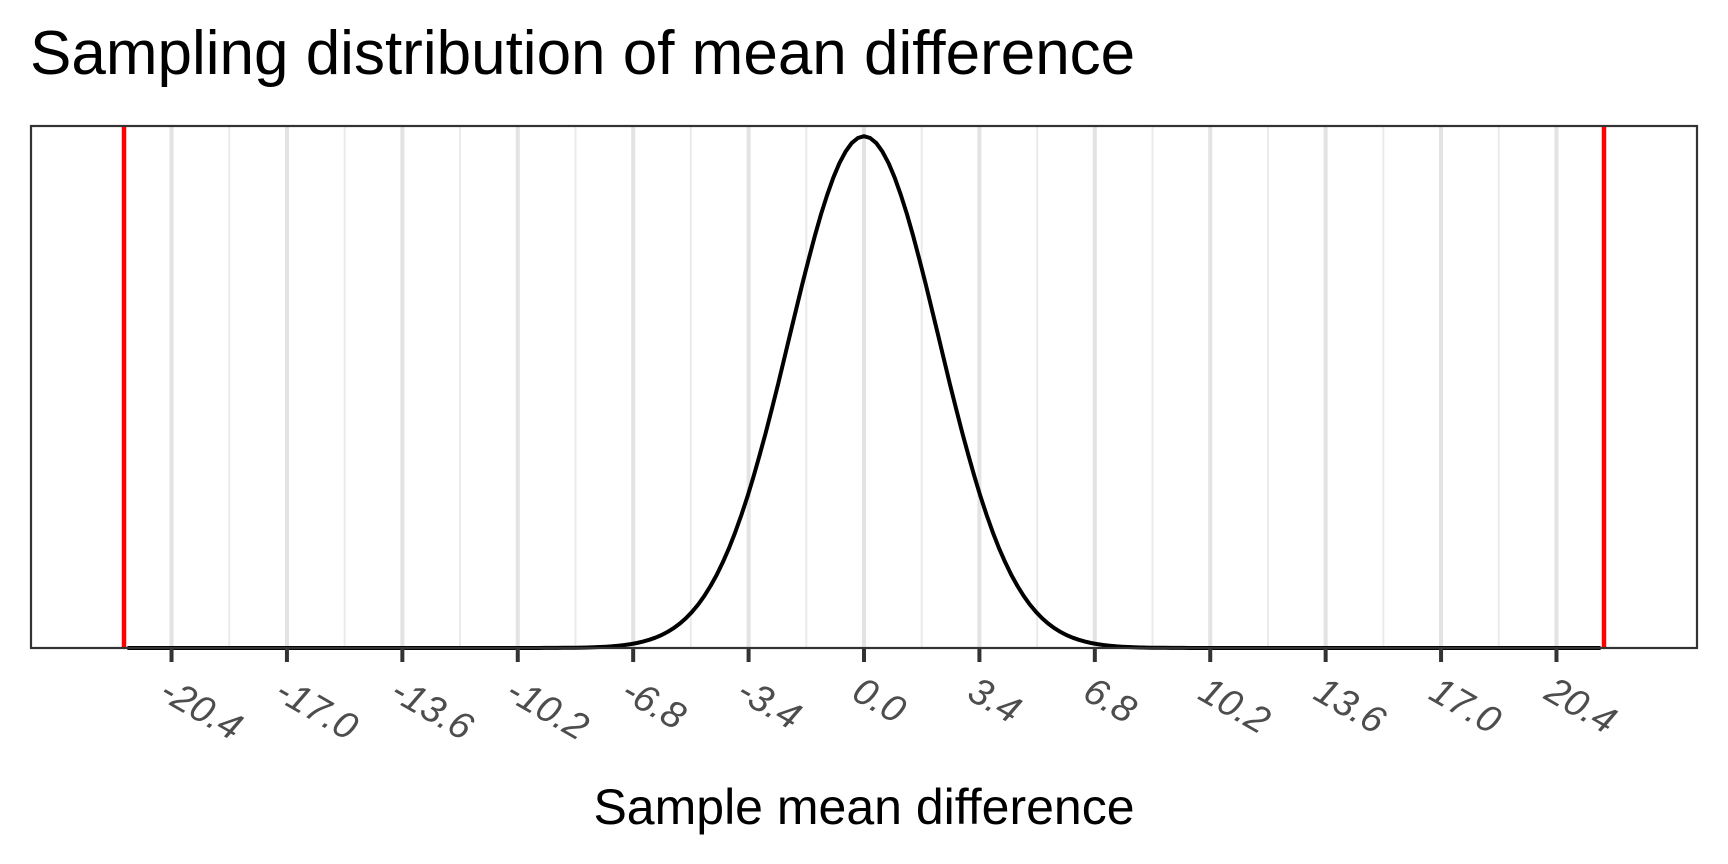 Image resolution: width=1728 pixels, height=864 pixels. What do you see at coordinates (1580, 706) in the screenshot?
I see `x-tick-label: 20.4` at bounding box center [1580, 706].